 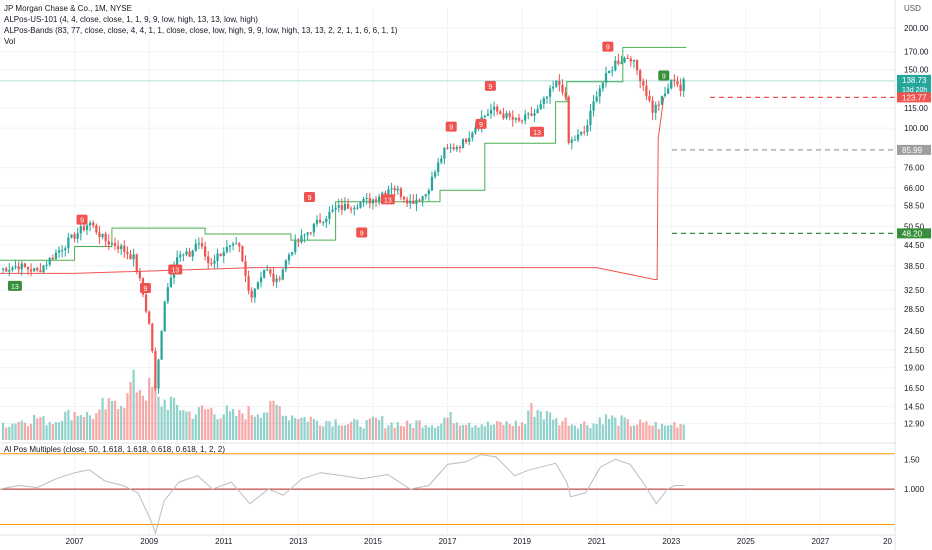 I want to click on x-tick-label: 2009, so click(x=149, y=541).